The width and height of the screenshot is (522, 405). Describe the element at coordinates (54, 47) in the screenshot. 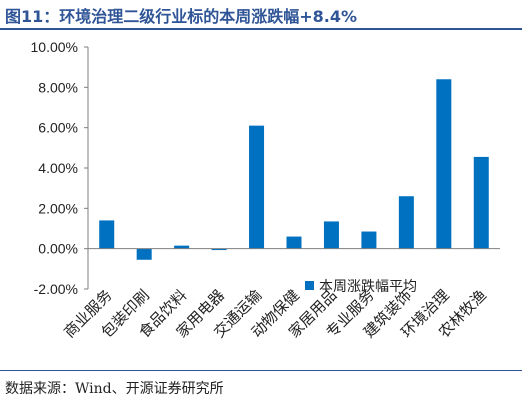

I see `y-tick-label: 10.00%` at that location.